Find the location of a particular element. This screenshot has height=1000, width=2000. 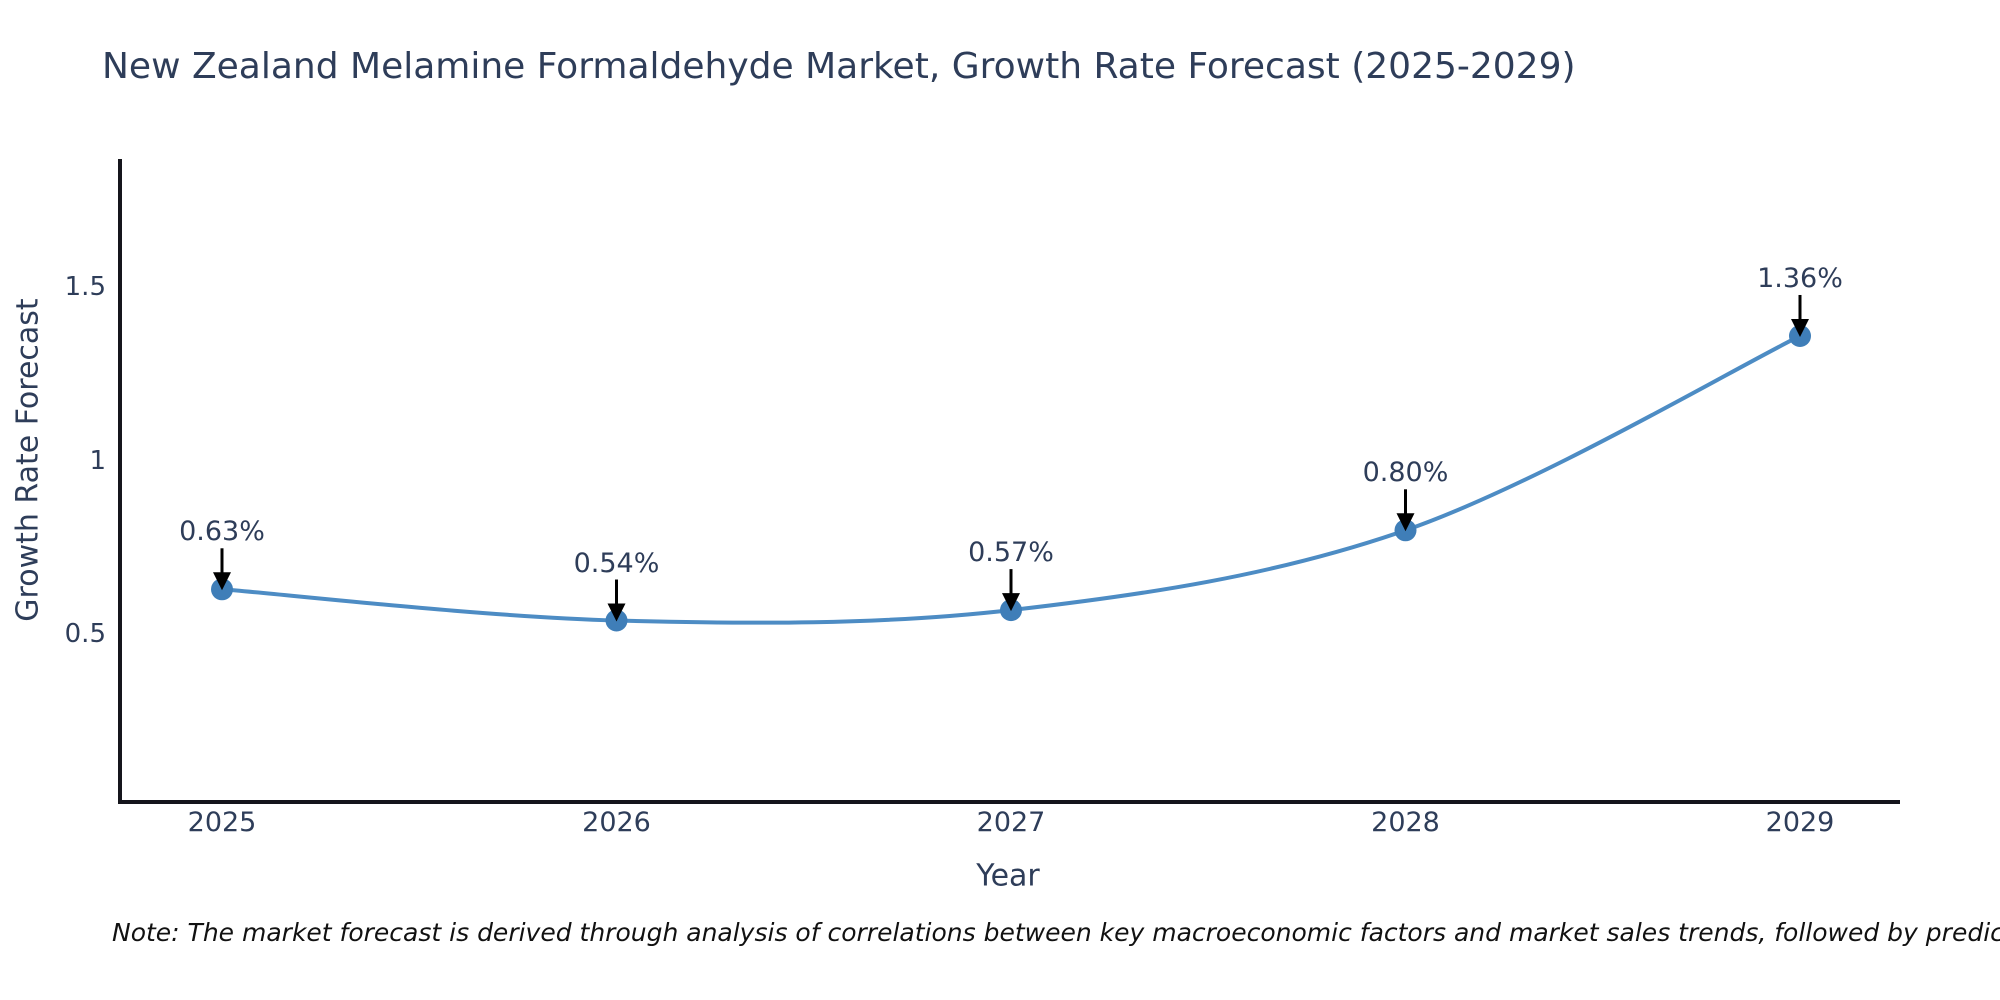

y-tick-label: 1 is located at coordinates (97, 460).